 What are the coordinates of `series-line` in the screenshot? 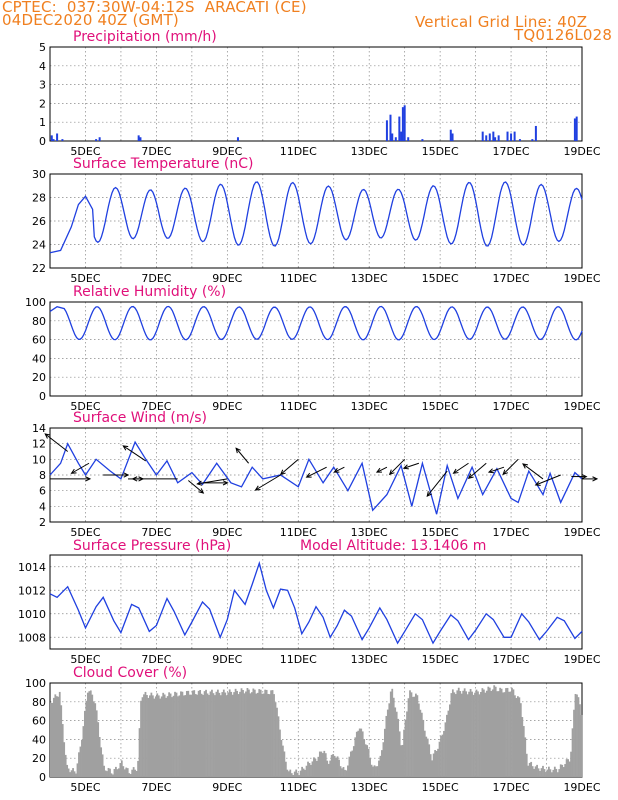 It's located at (316, 602).